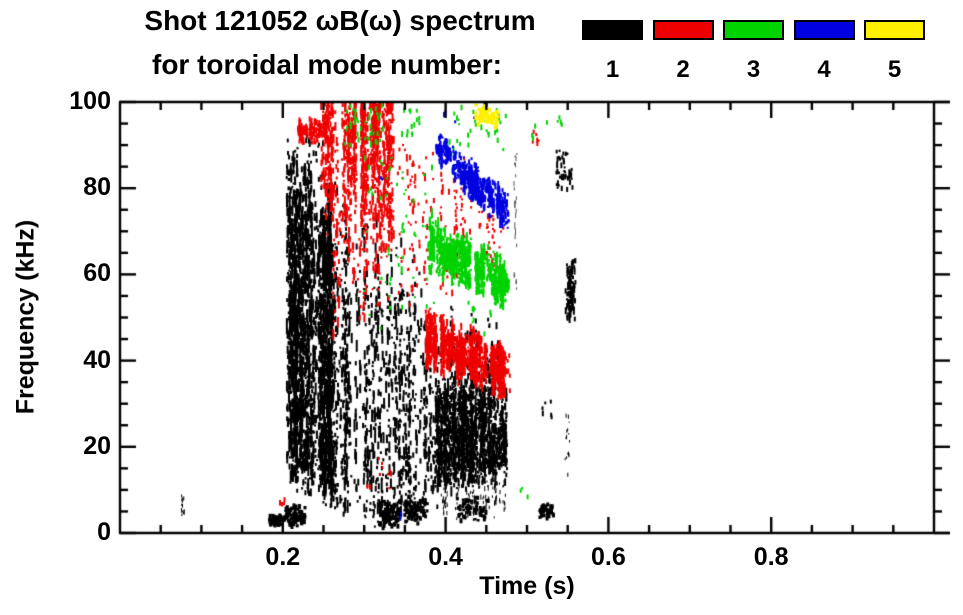 Image resolution: width=963 pixels, height=615 pixels. Describe the element at coordinates (445, 557) in the screenshot. I see `x-tick-label: 0.4` at that location.